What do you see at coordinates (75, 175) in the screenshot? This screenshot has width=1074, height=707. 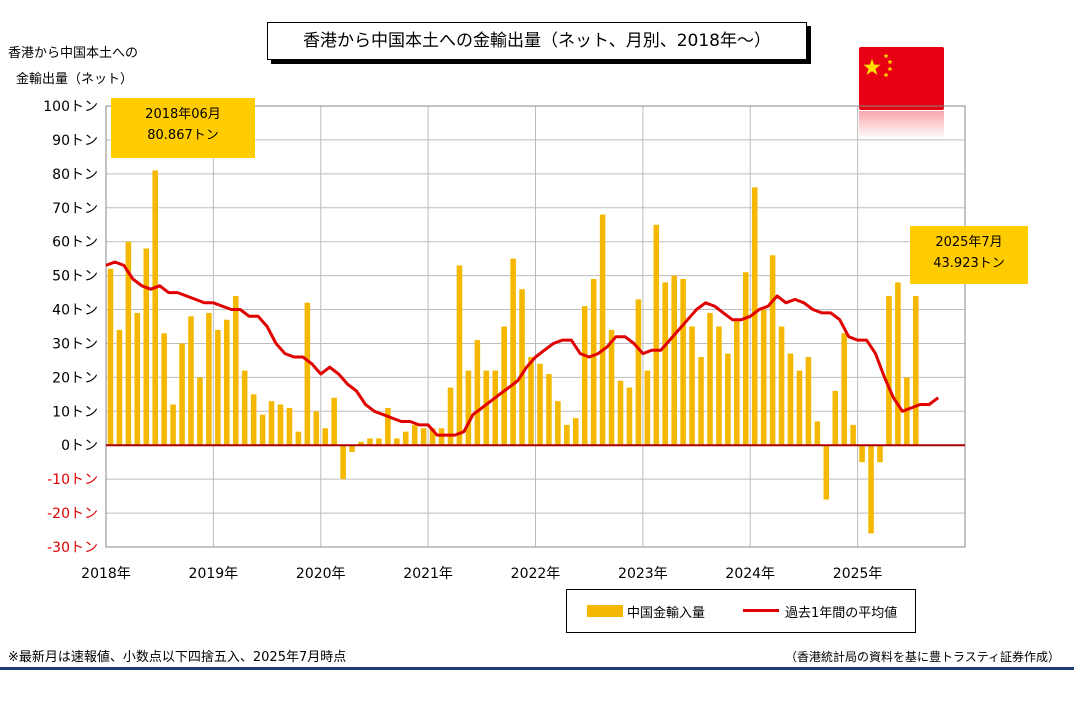 I see `y-tick-label: 80トン` at bounding box center [75, 175].